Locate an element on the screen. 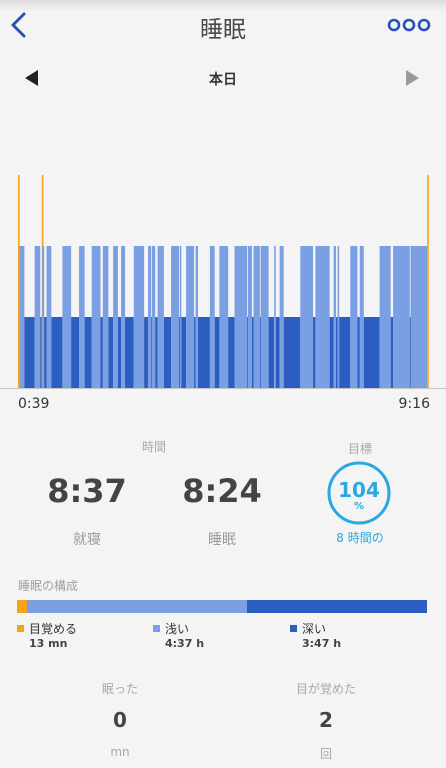 The height and width of the screenshot is (768, 446). asleep-label: 睡眠 is located at coordinates (222, 540).